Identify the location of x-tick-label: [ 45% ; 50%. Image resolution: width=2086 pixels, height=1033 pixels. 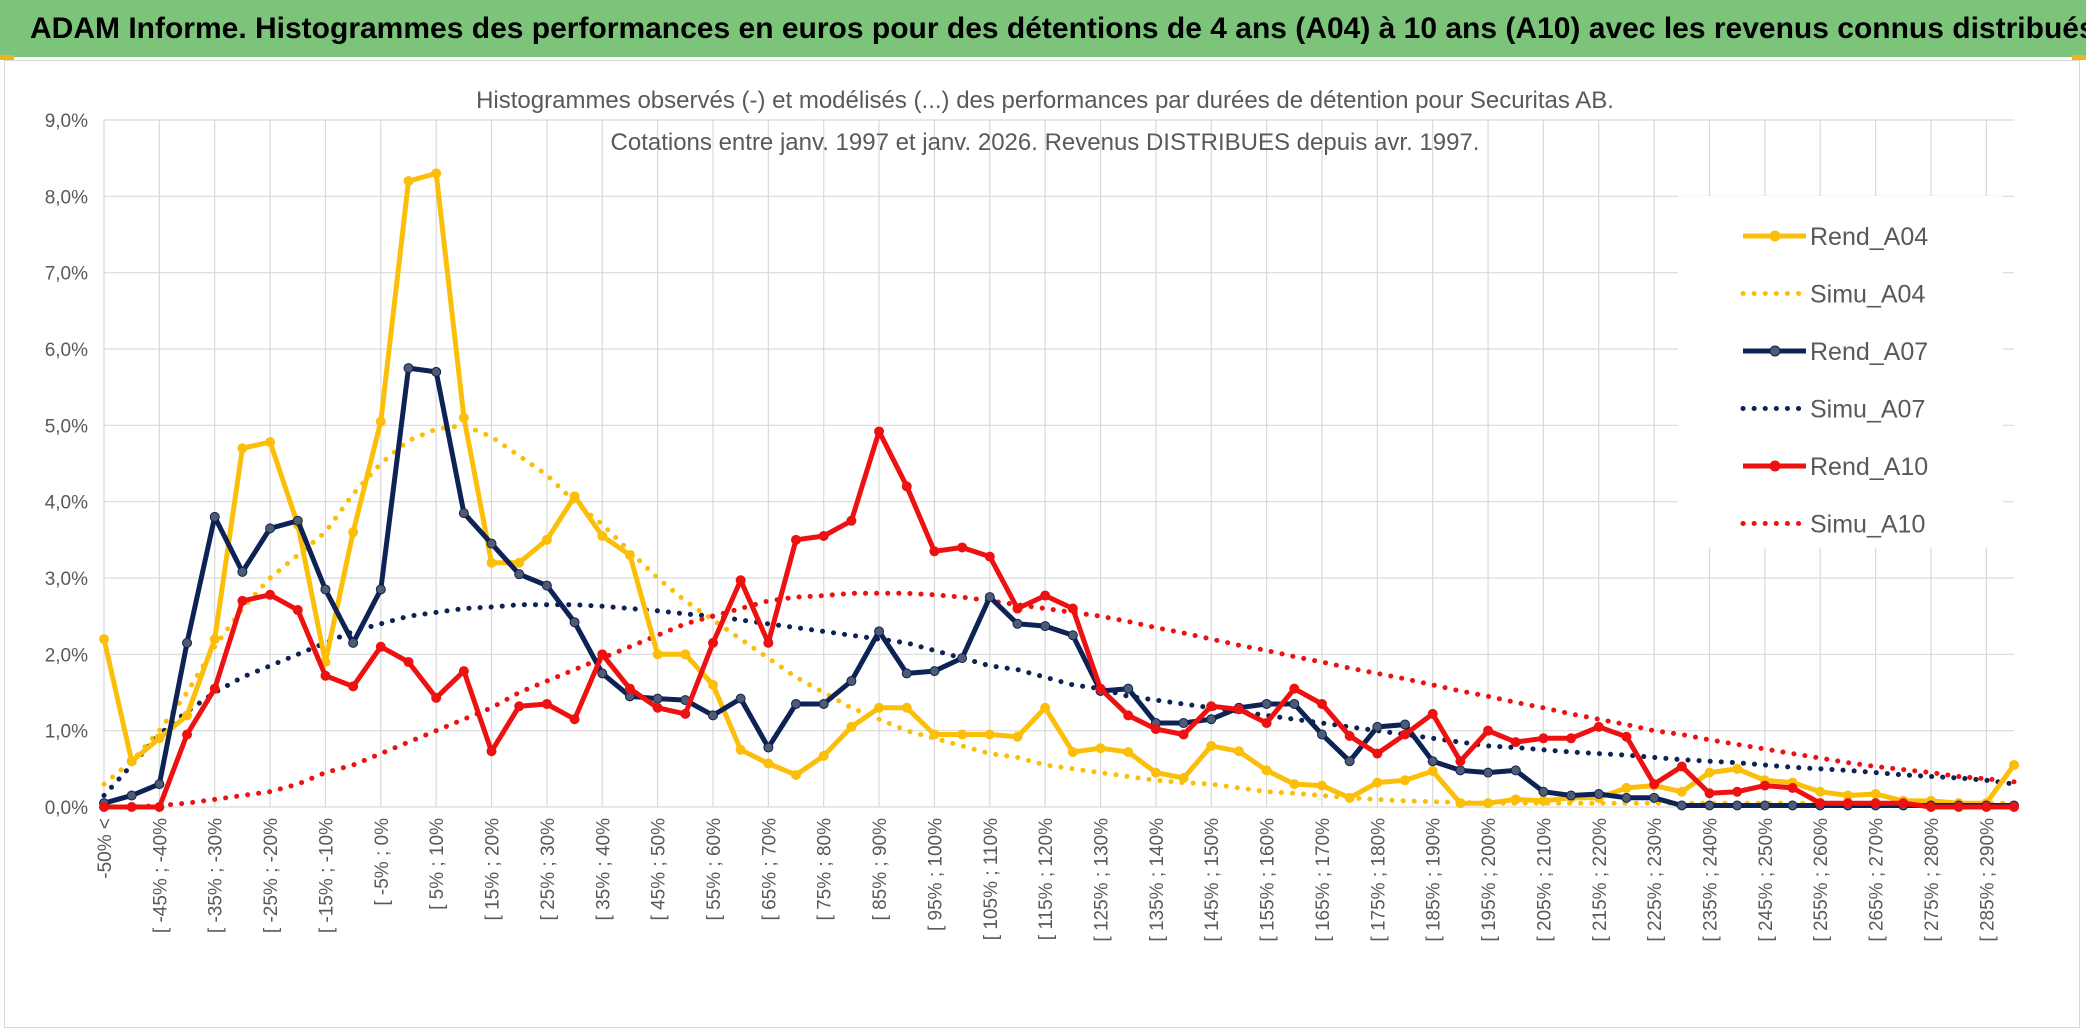
(659, 869).